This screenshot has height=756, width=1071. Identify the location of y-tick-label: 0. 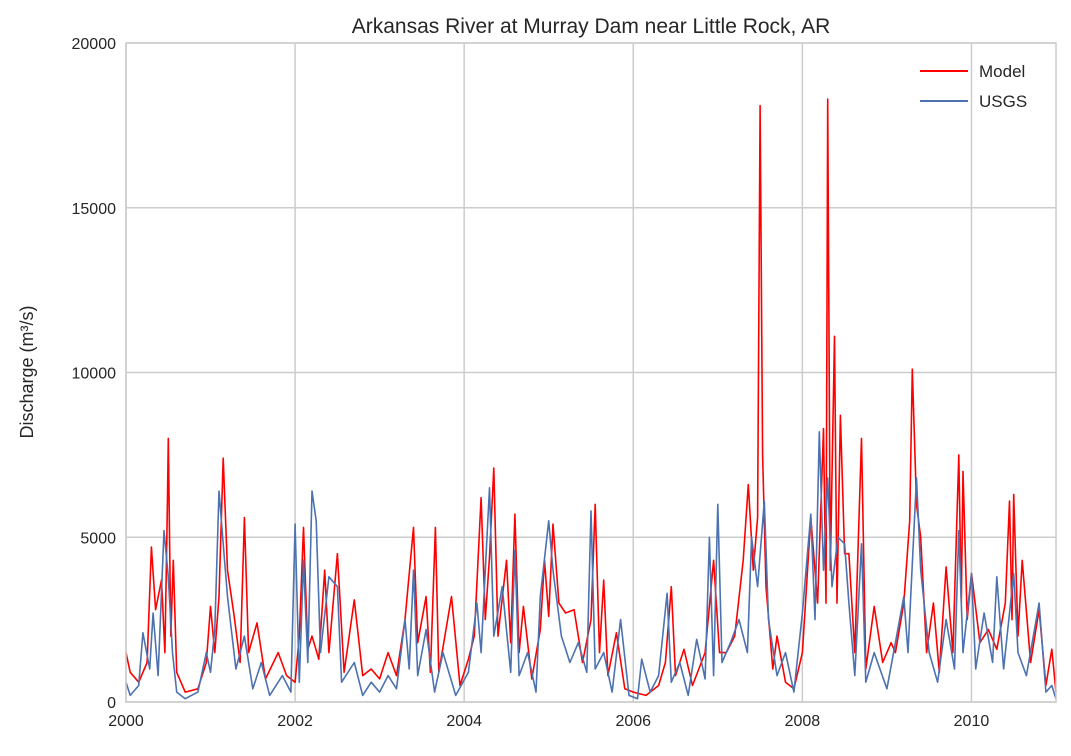
(111, 703).